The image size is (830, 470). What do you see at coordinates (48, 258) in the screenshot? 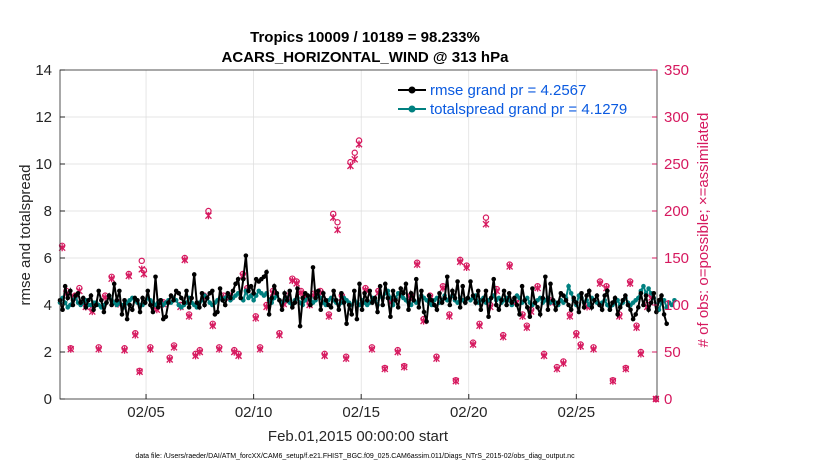
I see `left-tick-label: 6` at bounding box center [48, 258].